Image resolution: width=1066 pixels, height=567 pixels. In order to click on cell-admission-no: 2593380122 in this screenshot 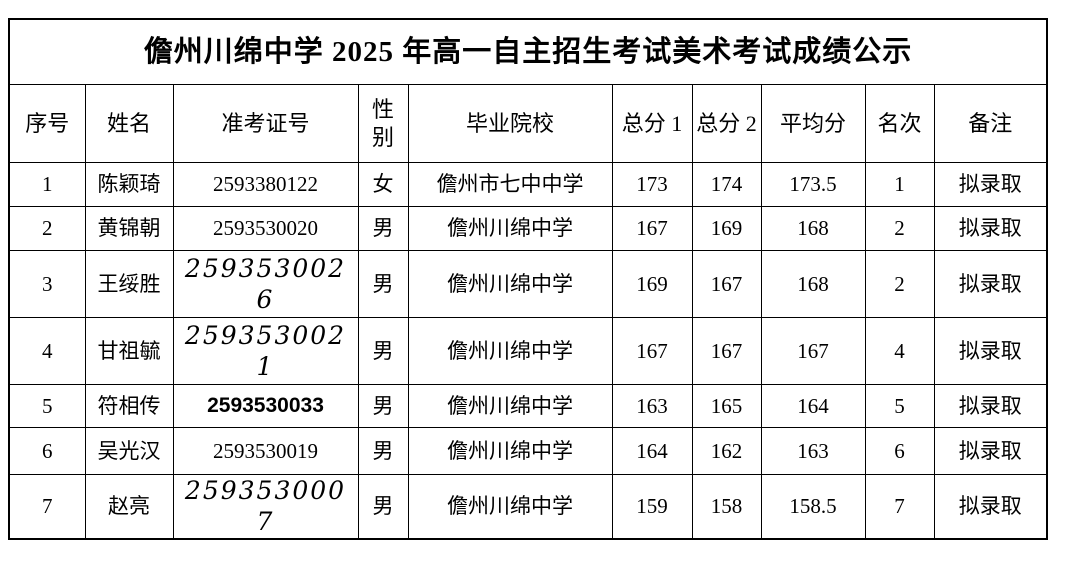, I will do `click(265, 184)`.